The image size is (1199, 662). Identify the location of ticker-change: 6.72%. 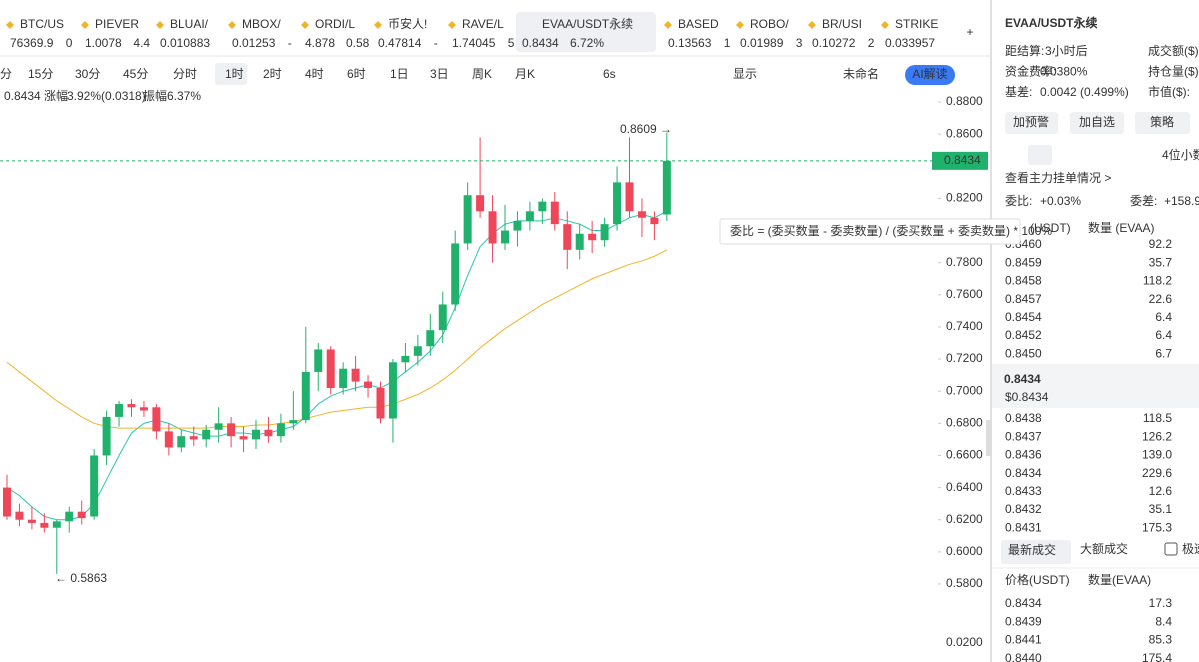
(587, 43).